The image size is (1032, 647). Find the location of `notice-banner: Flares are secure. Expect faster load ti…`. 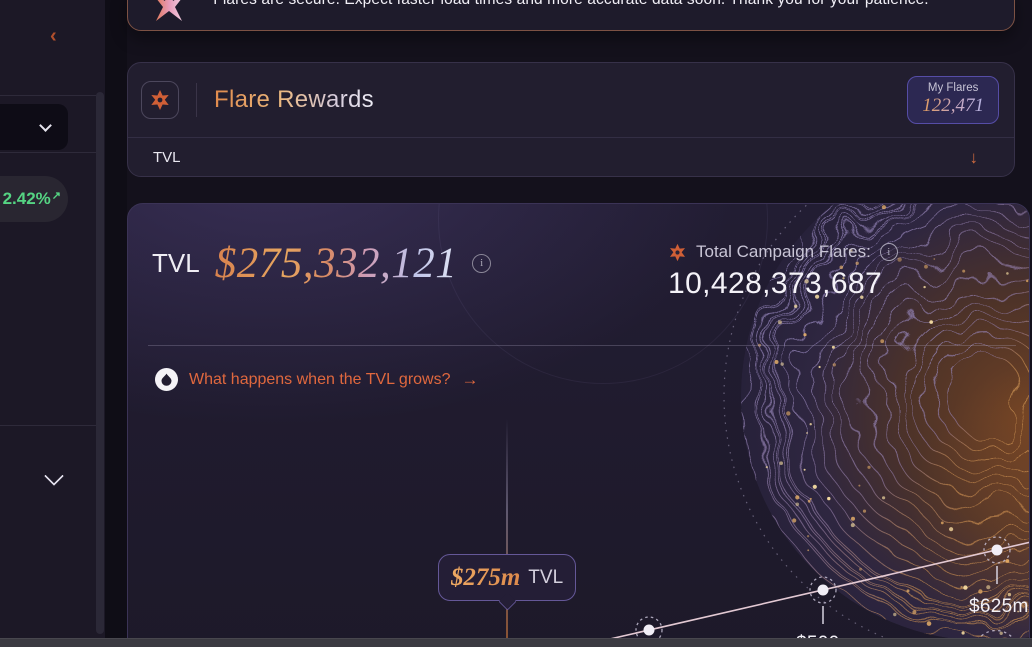

notice-banner: Flares are secure. Expect faster load ti… is located at coordinates (571, 15).